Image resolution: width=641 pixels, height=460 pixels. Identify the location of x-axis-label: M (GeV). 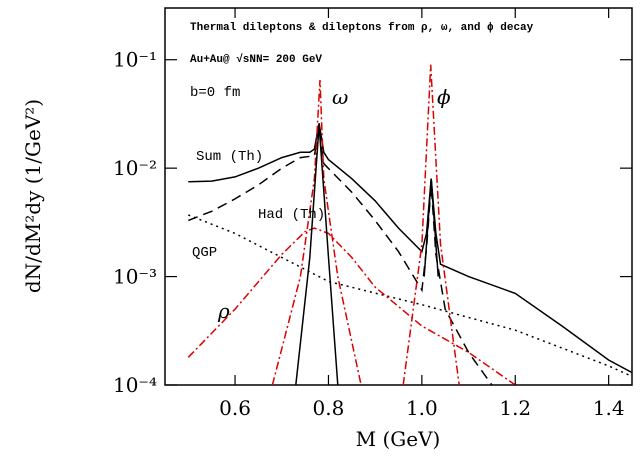
(398, 439).